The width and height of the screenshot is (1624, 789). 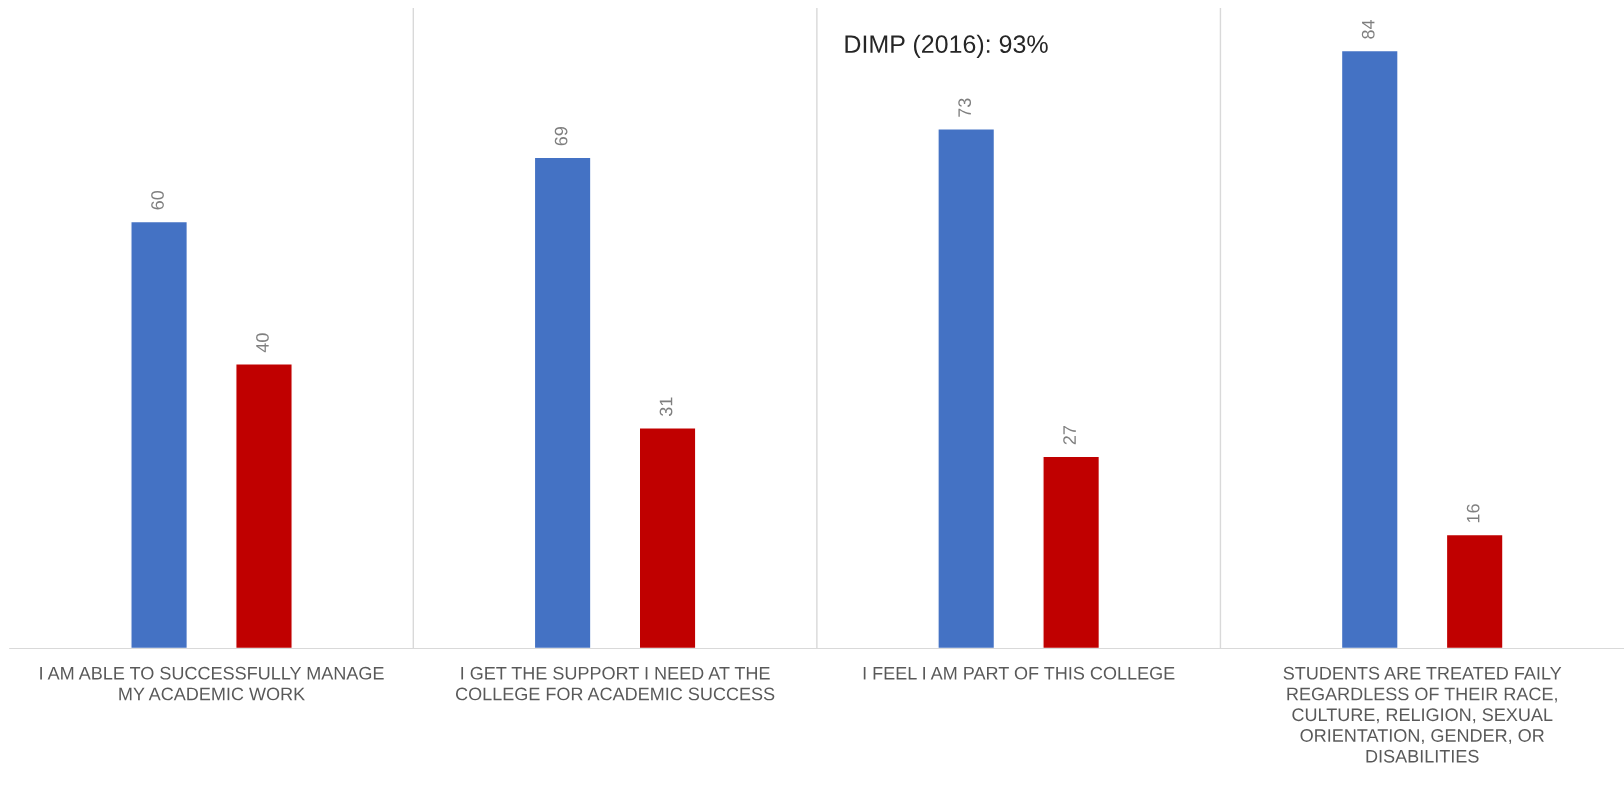 I want to click on data-label: 60, so click(x=157, y=200).